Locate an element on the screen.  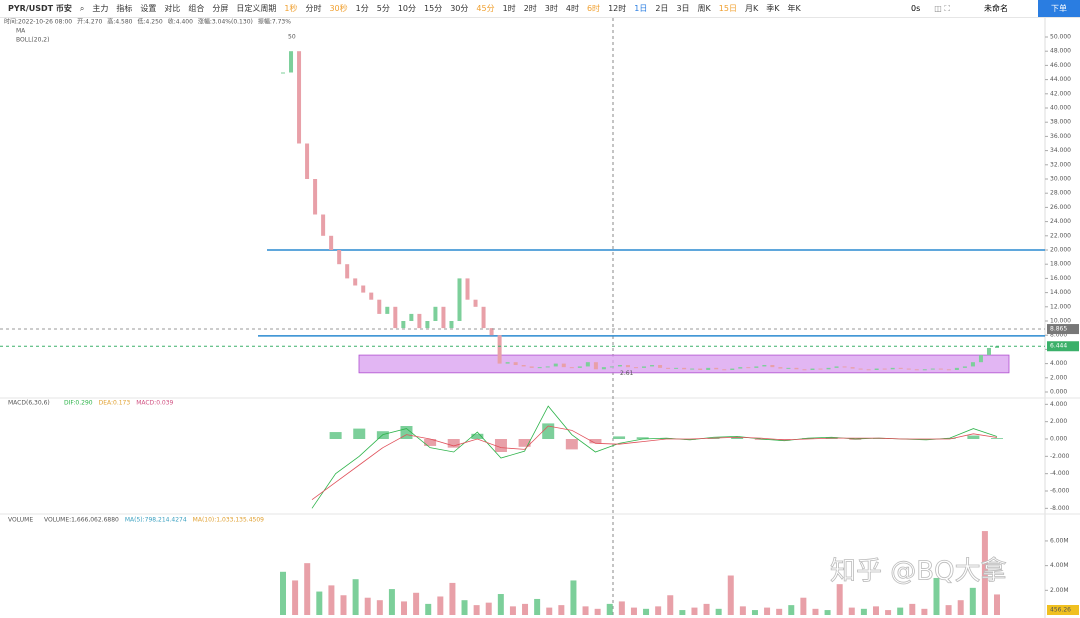
toolbar-item: 12时 is located at coordinates (617, 8).